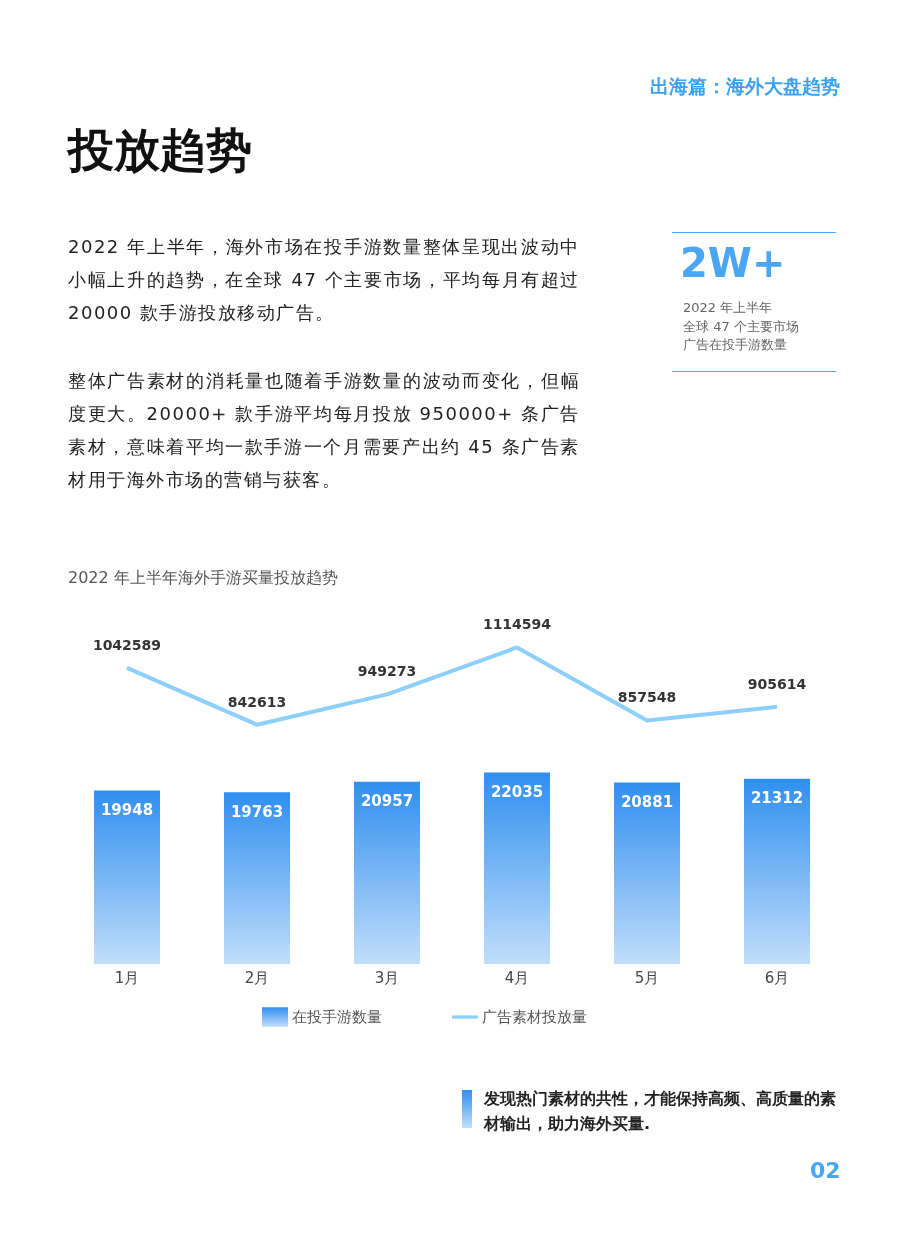 Image resolution: width=907 pixels, height=1259 pixels. What do you see at coordinates (517, 792) in the screenshot?
I see `data-label: 22035` at bounding box center [517, 792].